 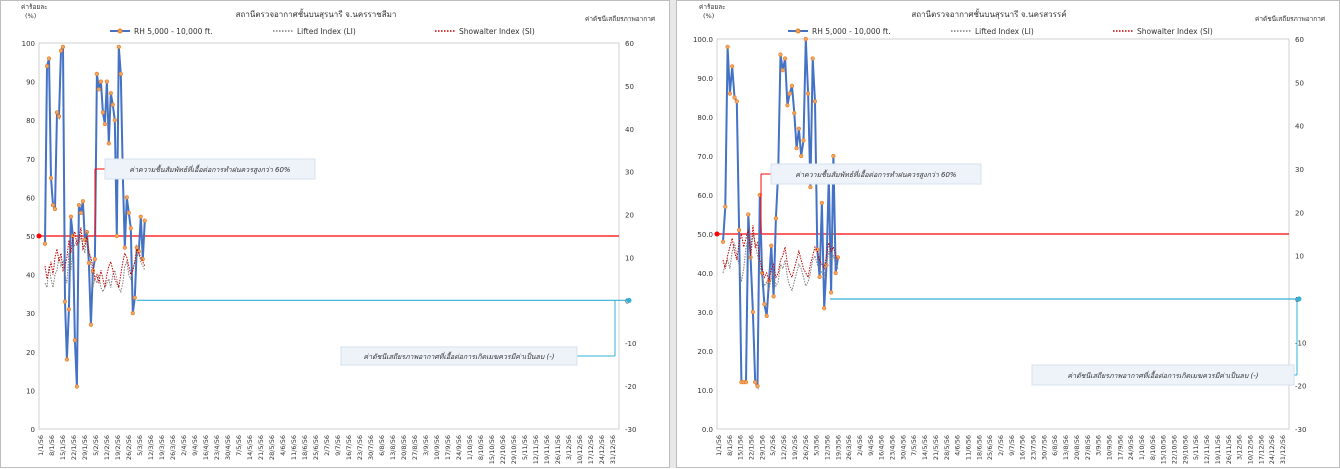 I want to click on y-tick-left: 100, so click(x=28, y=44).